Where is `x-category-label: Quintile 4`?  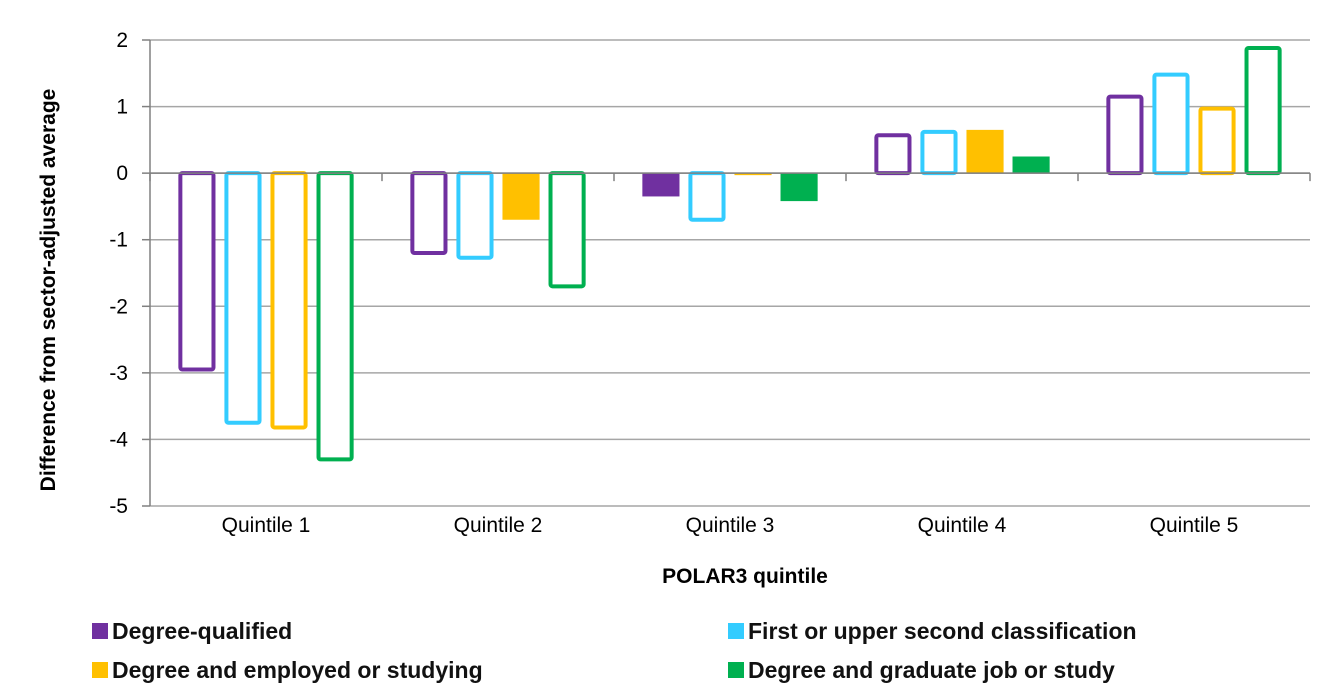
x-category-label: Quintile 4 is located at coordinates (962, 525).